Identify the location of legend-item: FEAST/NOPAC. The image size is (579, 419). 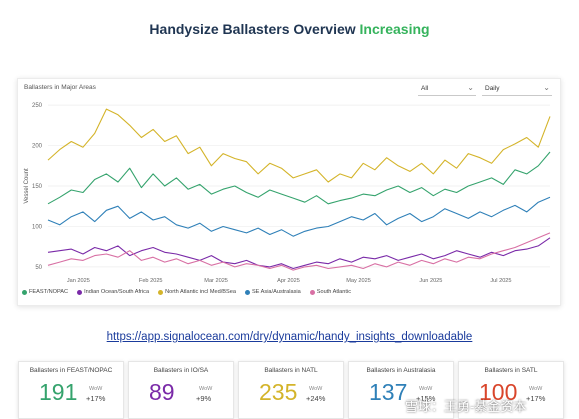
(45, 292).